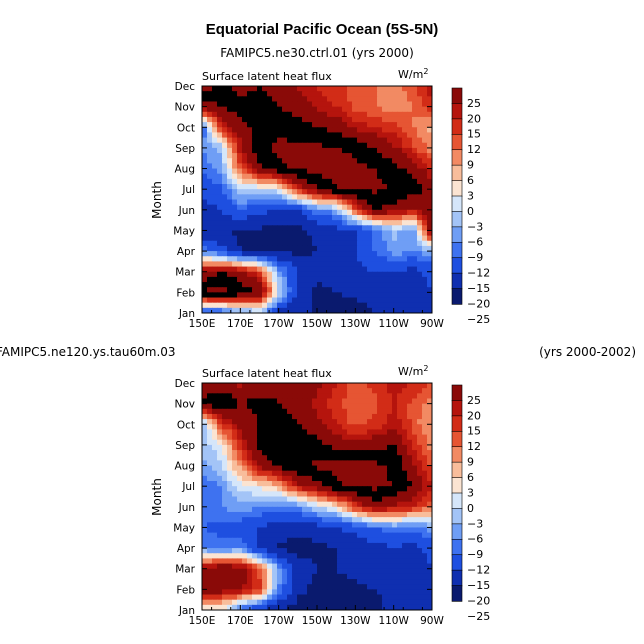 The width and height of the screenshot is (644, 644). I want to click on bottom-x-tick-label: 170E, so click(240, 621).